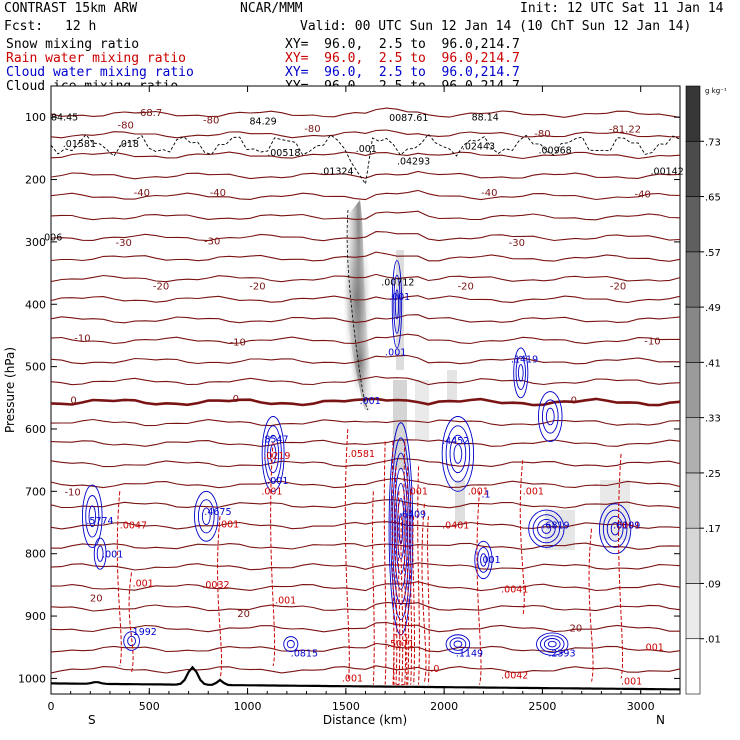 The width and height of the screenshot is (740, 740). Describe the element at coordinates (366, 149) in the screenshot. I see `snow-max-label: .001` at that location.